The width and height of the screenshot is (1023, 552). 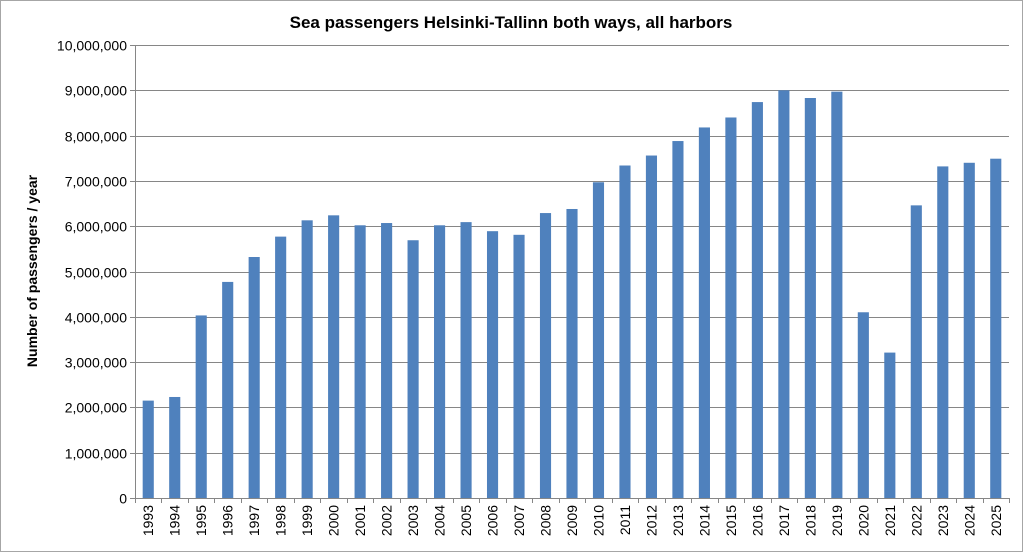 What do you see at coordinates (307, 359) in the screenshot?
I see `bar-1999` at bounding box center [307, 359].